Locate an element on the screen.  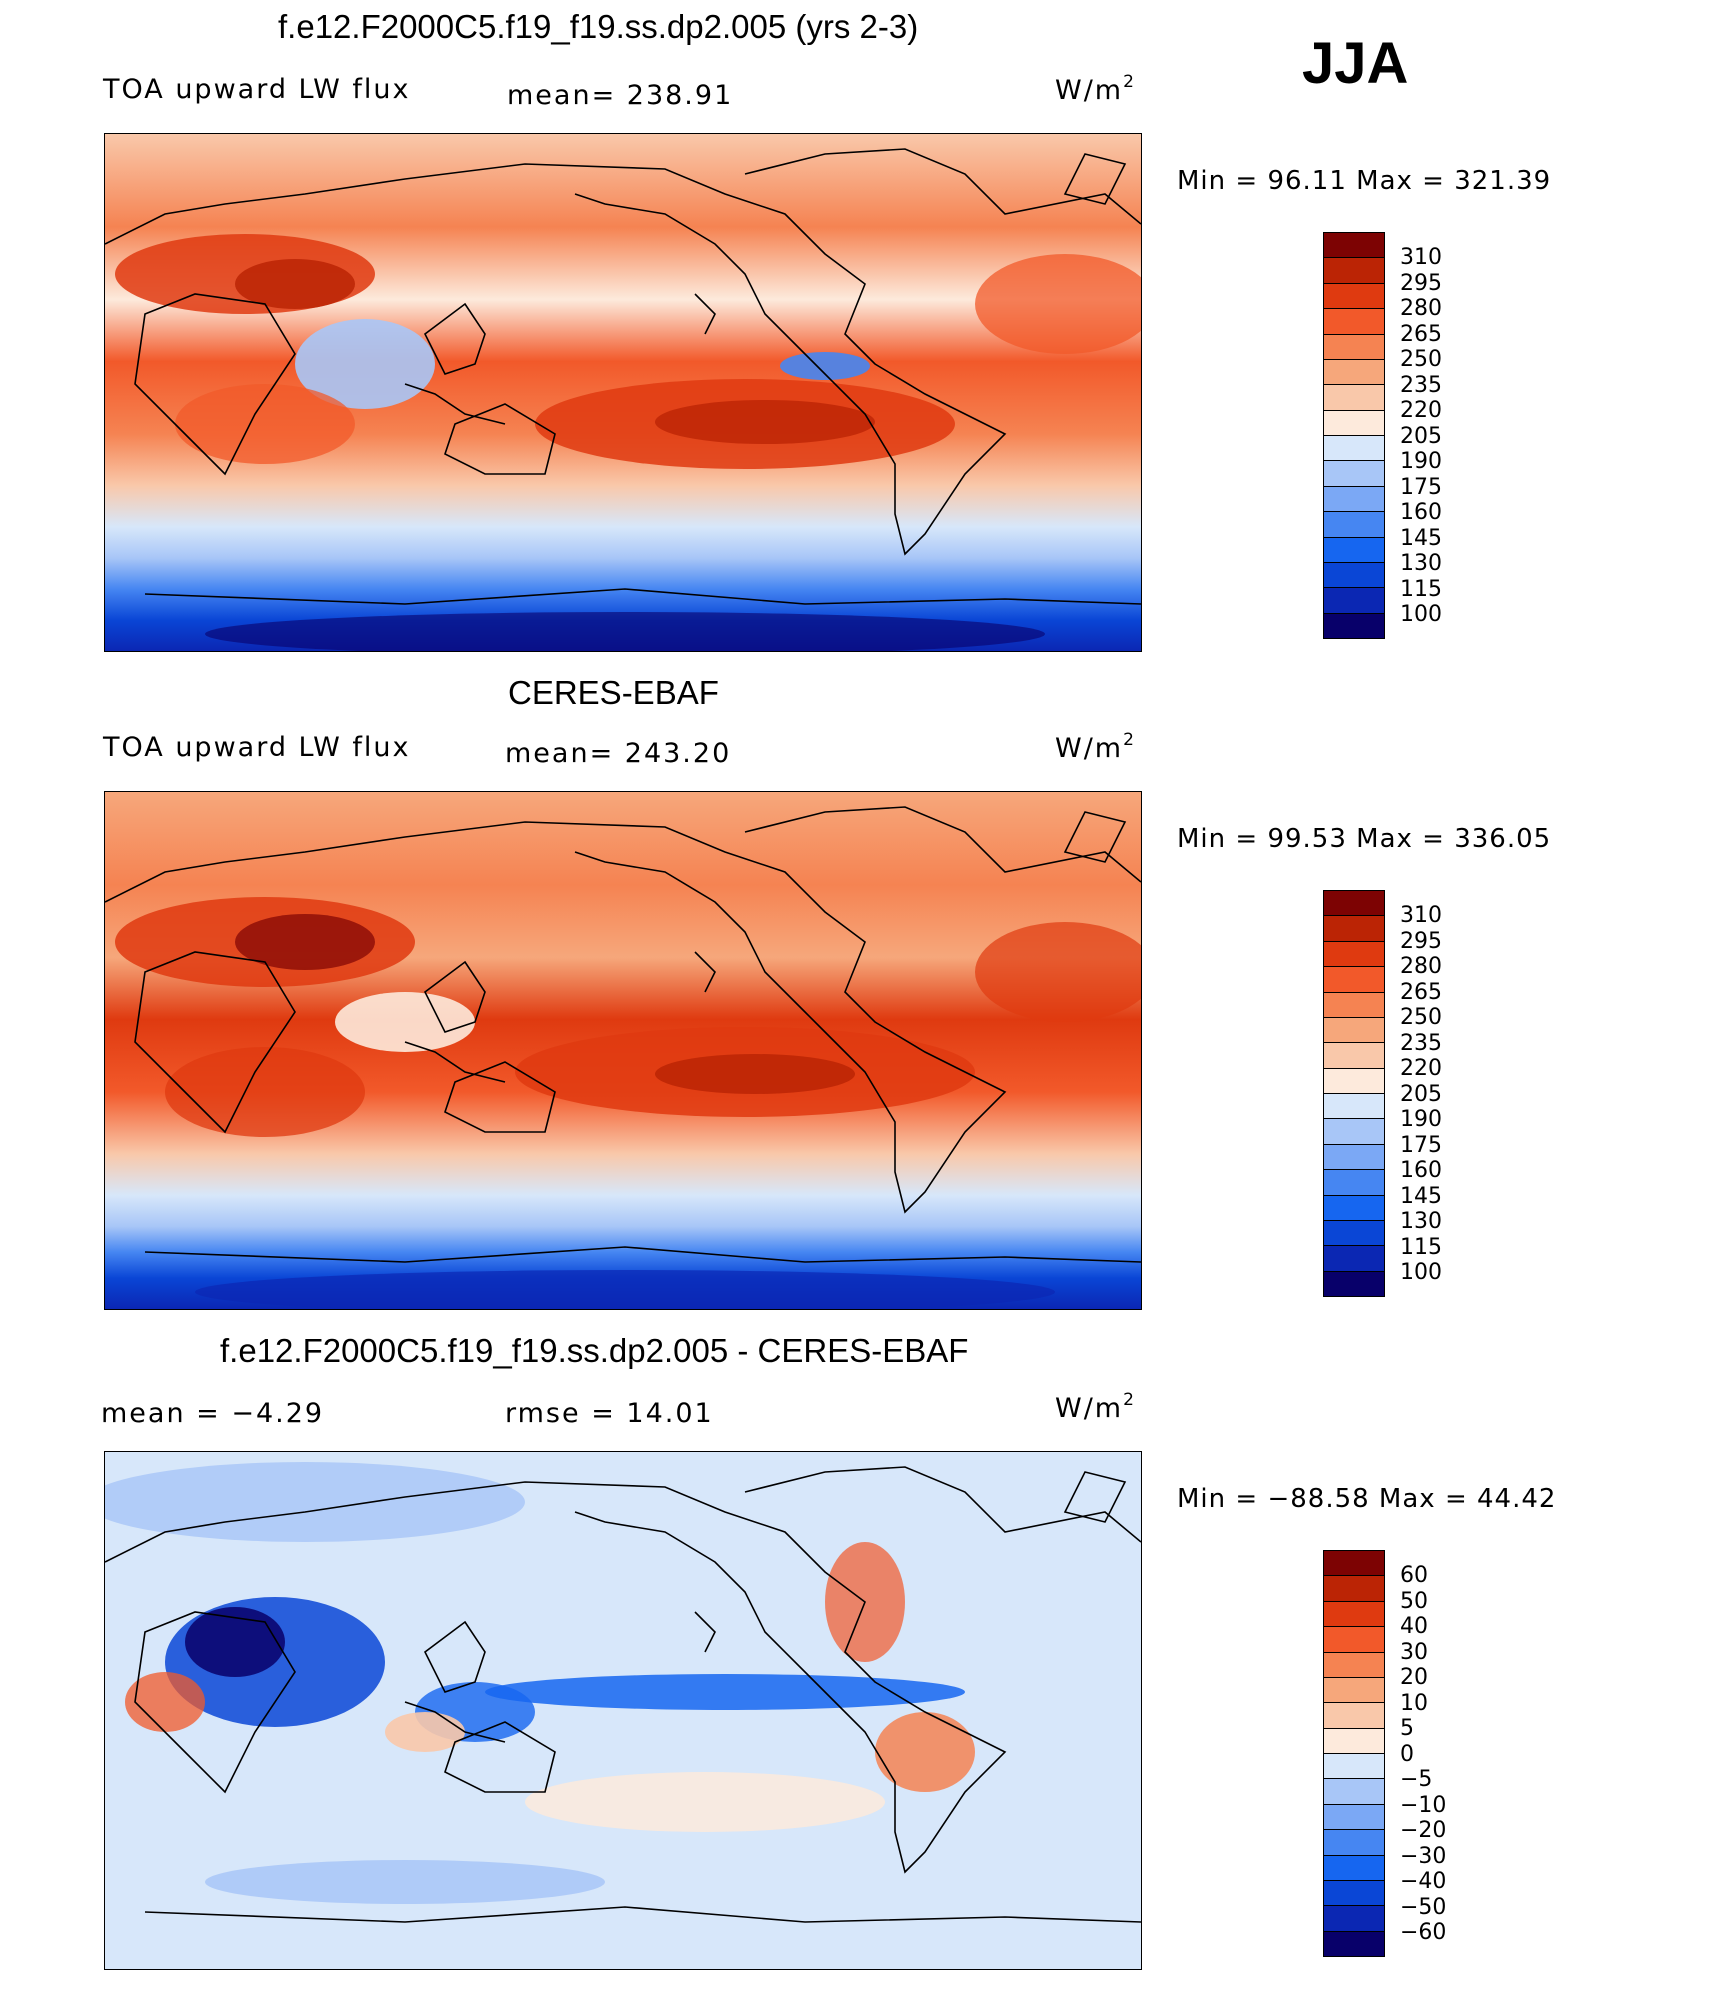
panel-3-minmax: Min = −88.58 Max = 44.42 is located at coordinates (1367, 1499).